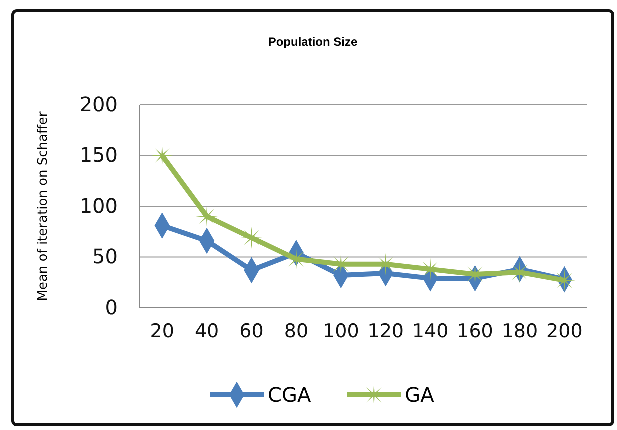 This screenshot has height=430, width=617. I want to click on legend-label: CGA, so click(290, 395).